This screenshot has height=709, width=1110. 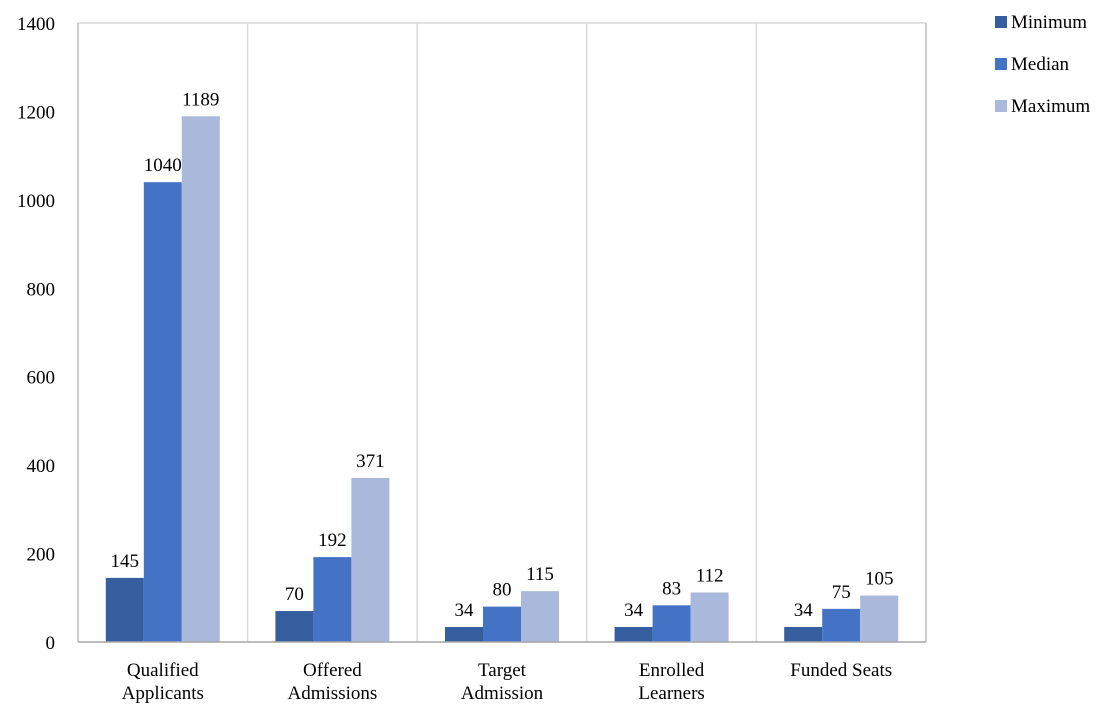 I want to click on legend-label: Minimum, so click(x=1049, y=22).